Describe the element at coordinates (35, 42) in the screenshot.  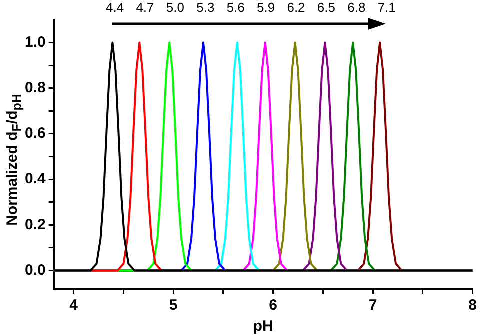
I see `y-tick-label: 1.0` at that location.